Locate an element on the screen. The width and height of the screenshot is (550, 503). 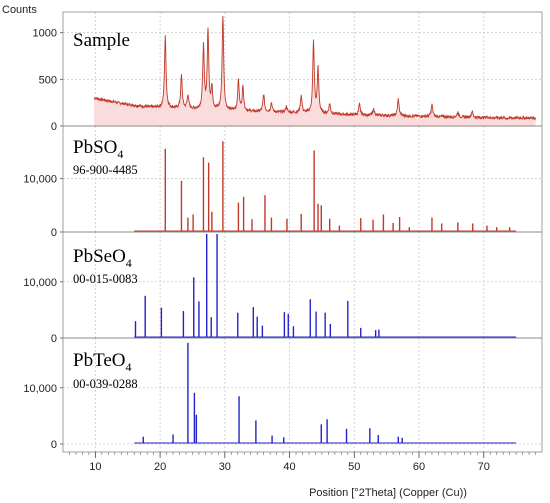
x-tick-label: 40 is located at coordinates (289, 467).